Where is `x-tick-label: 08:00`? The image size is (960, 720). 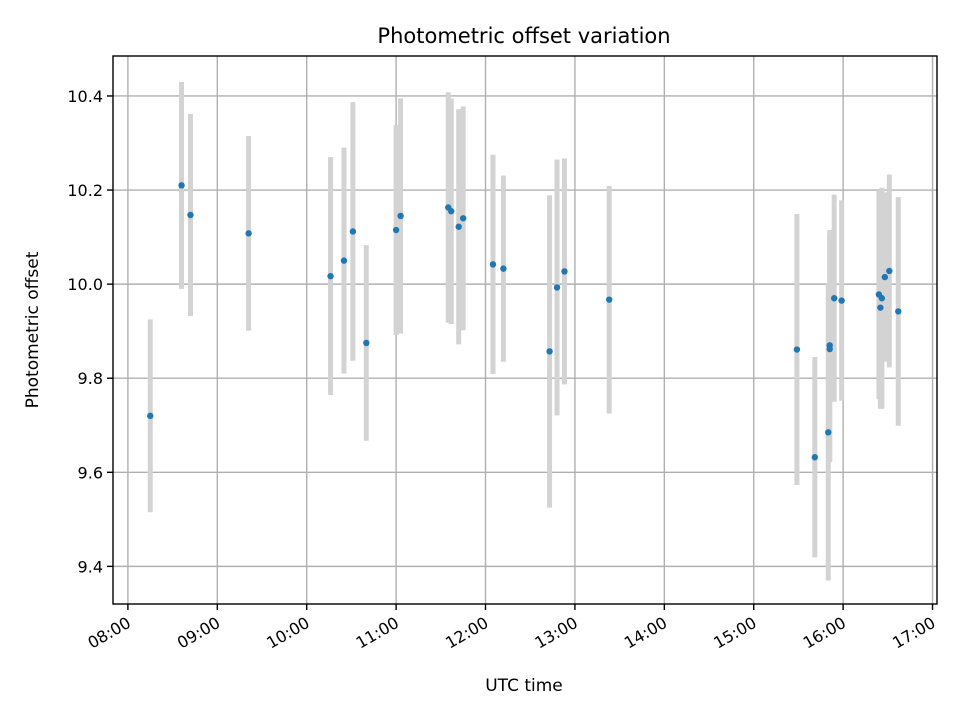 x-tick-label: 08:00 is located at coordinates (108, 633).